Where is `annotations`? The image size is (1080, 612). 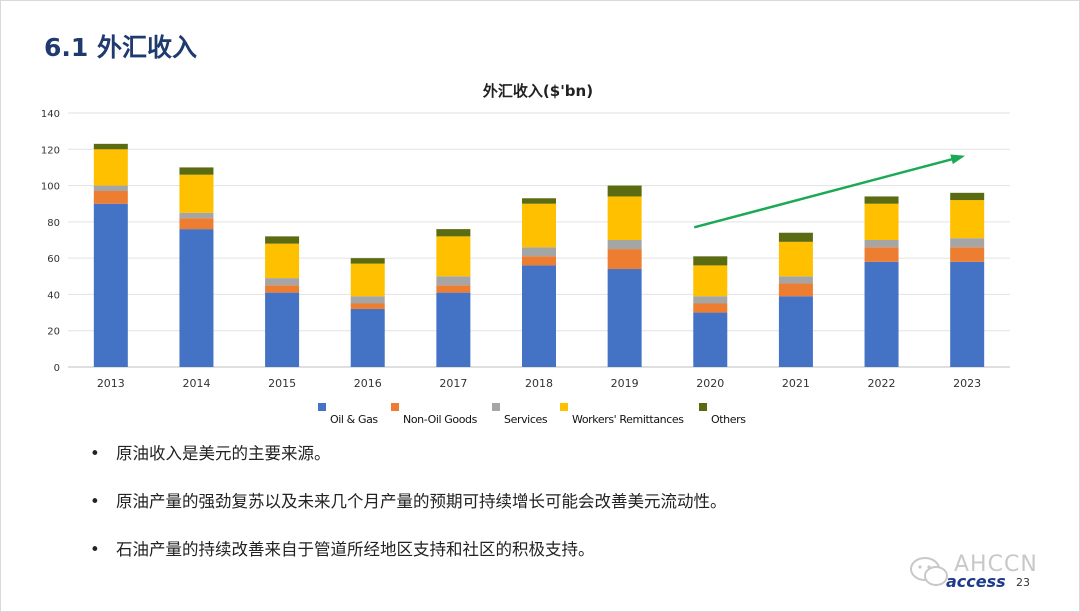 annotations is located at coordinates (829, 191).